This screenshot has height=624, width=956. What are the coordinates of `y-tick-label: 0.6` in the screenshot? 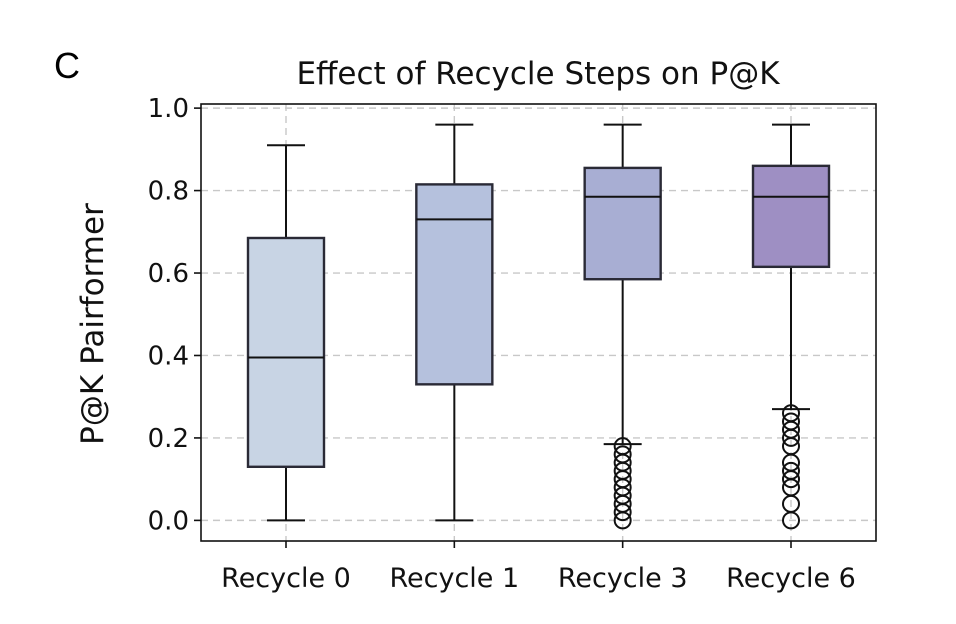 It's located at (168, 274).